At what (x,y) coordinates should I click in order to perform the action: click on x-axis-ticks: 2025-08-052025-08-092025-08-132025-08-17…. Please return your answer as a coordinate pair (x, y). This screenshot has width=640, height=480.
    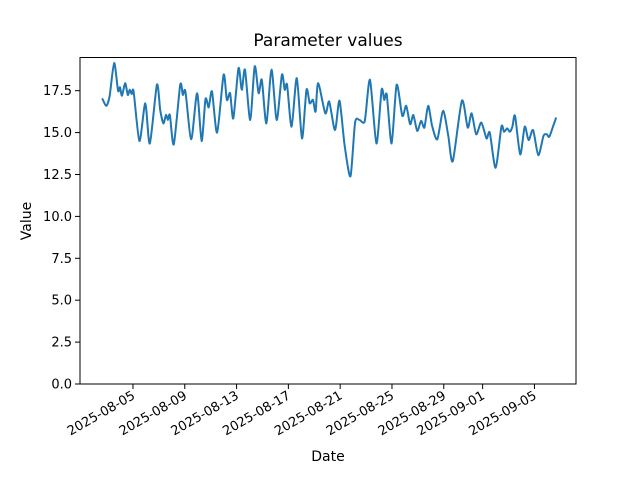
    Looking at the image, I should click on (302, 411).